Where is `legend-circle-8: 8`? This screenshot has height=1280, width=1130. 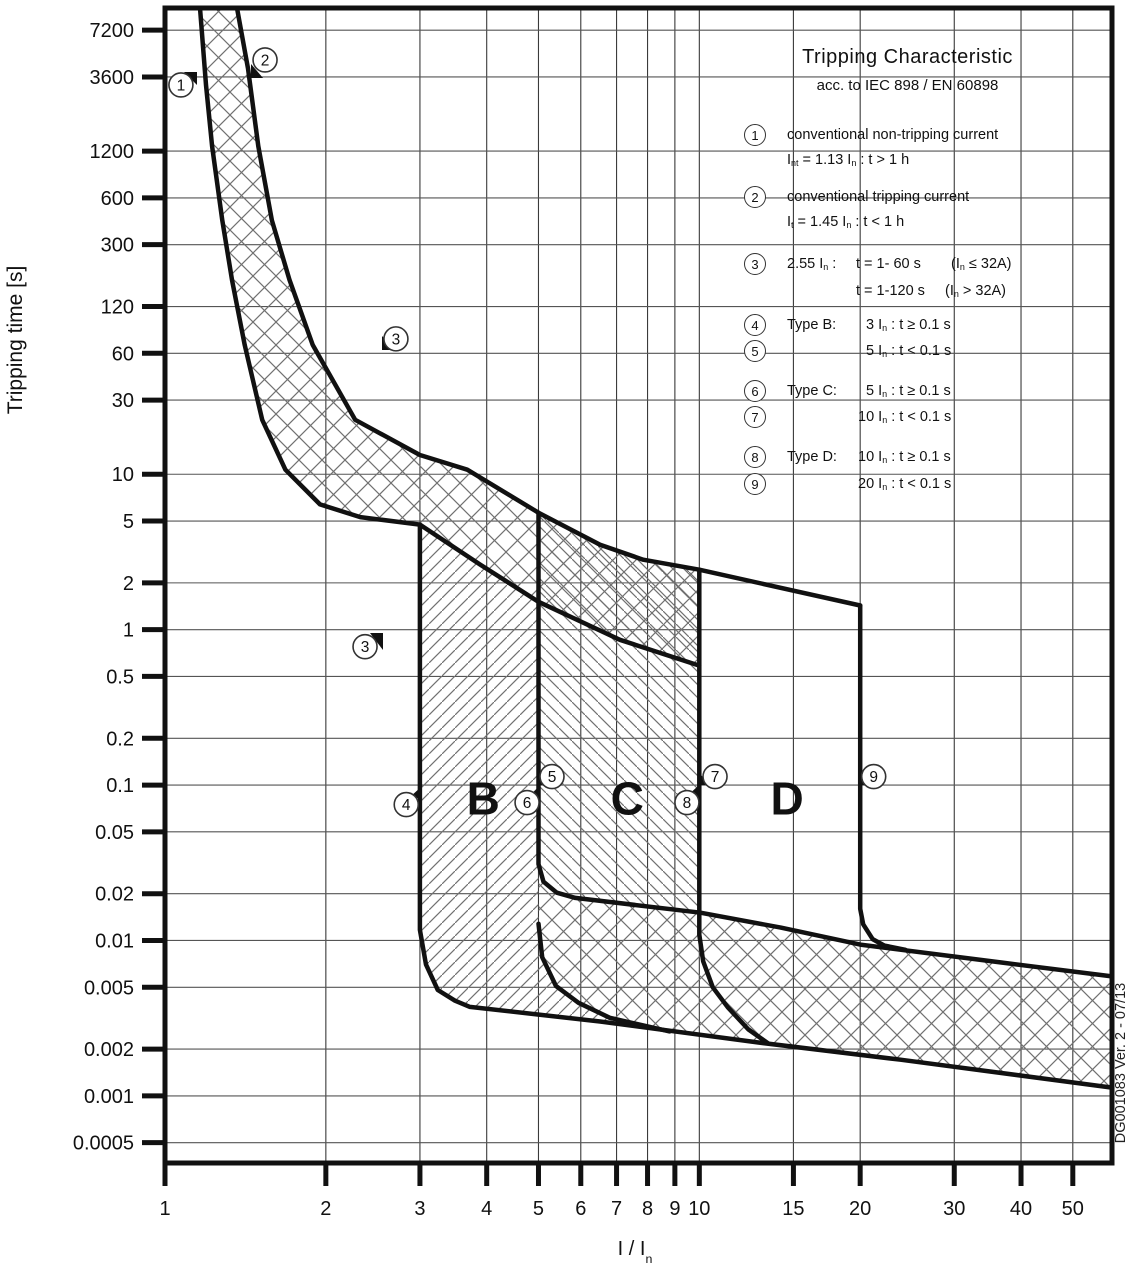 legend-circle-8: 8 is located at coordinates (755, 457).